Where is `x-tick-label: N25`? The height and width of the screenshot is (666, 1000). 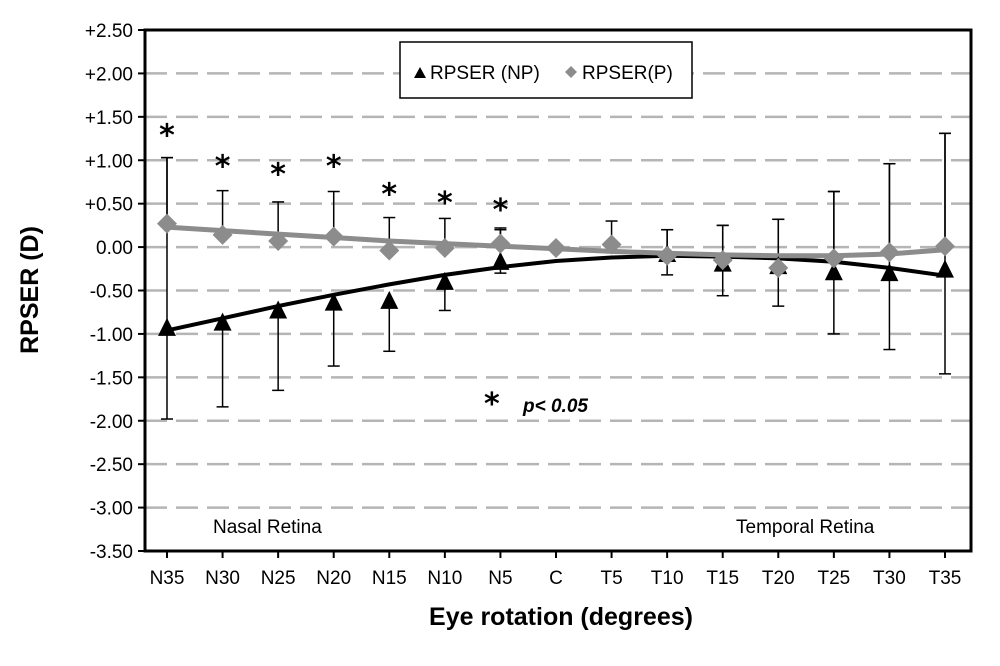 x-tick-label: N25 is located at coordinates (278, 578).